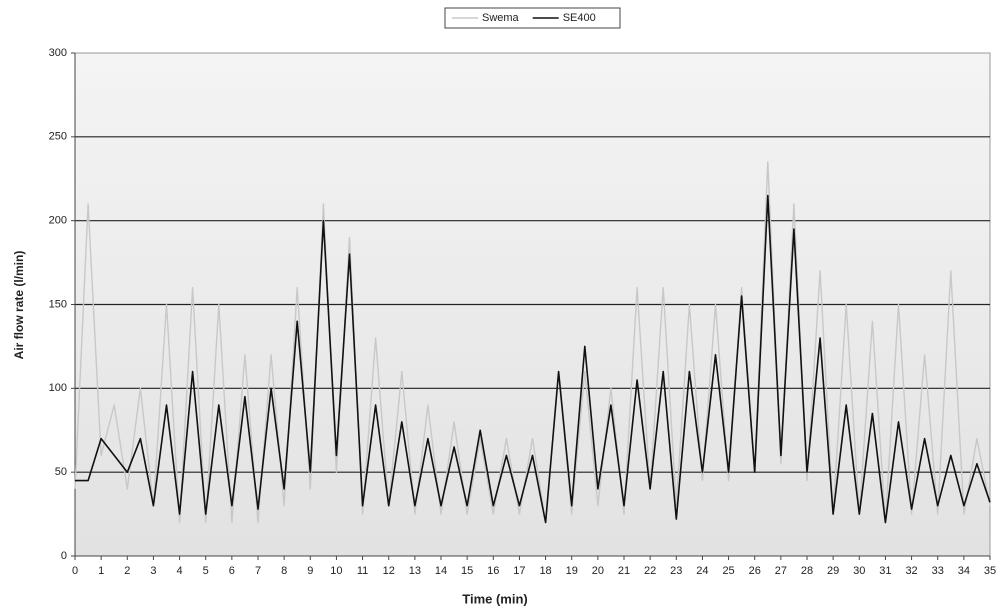  What do you see at coordinates (501, 18) in the screenshot?
I see `legend-label: Swema` at bounding box center [501, 18].